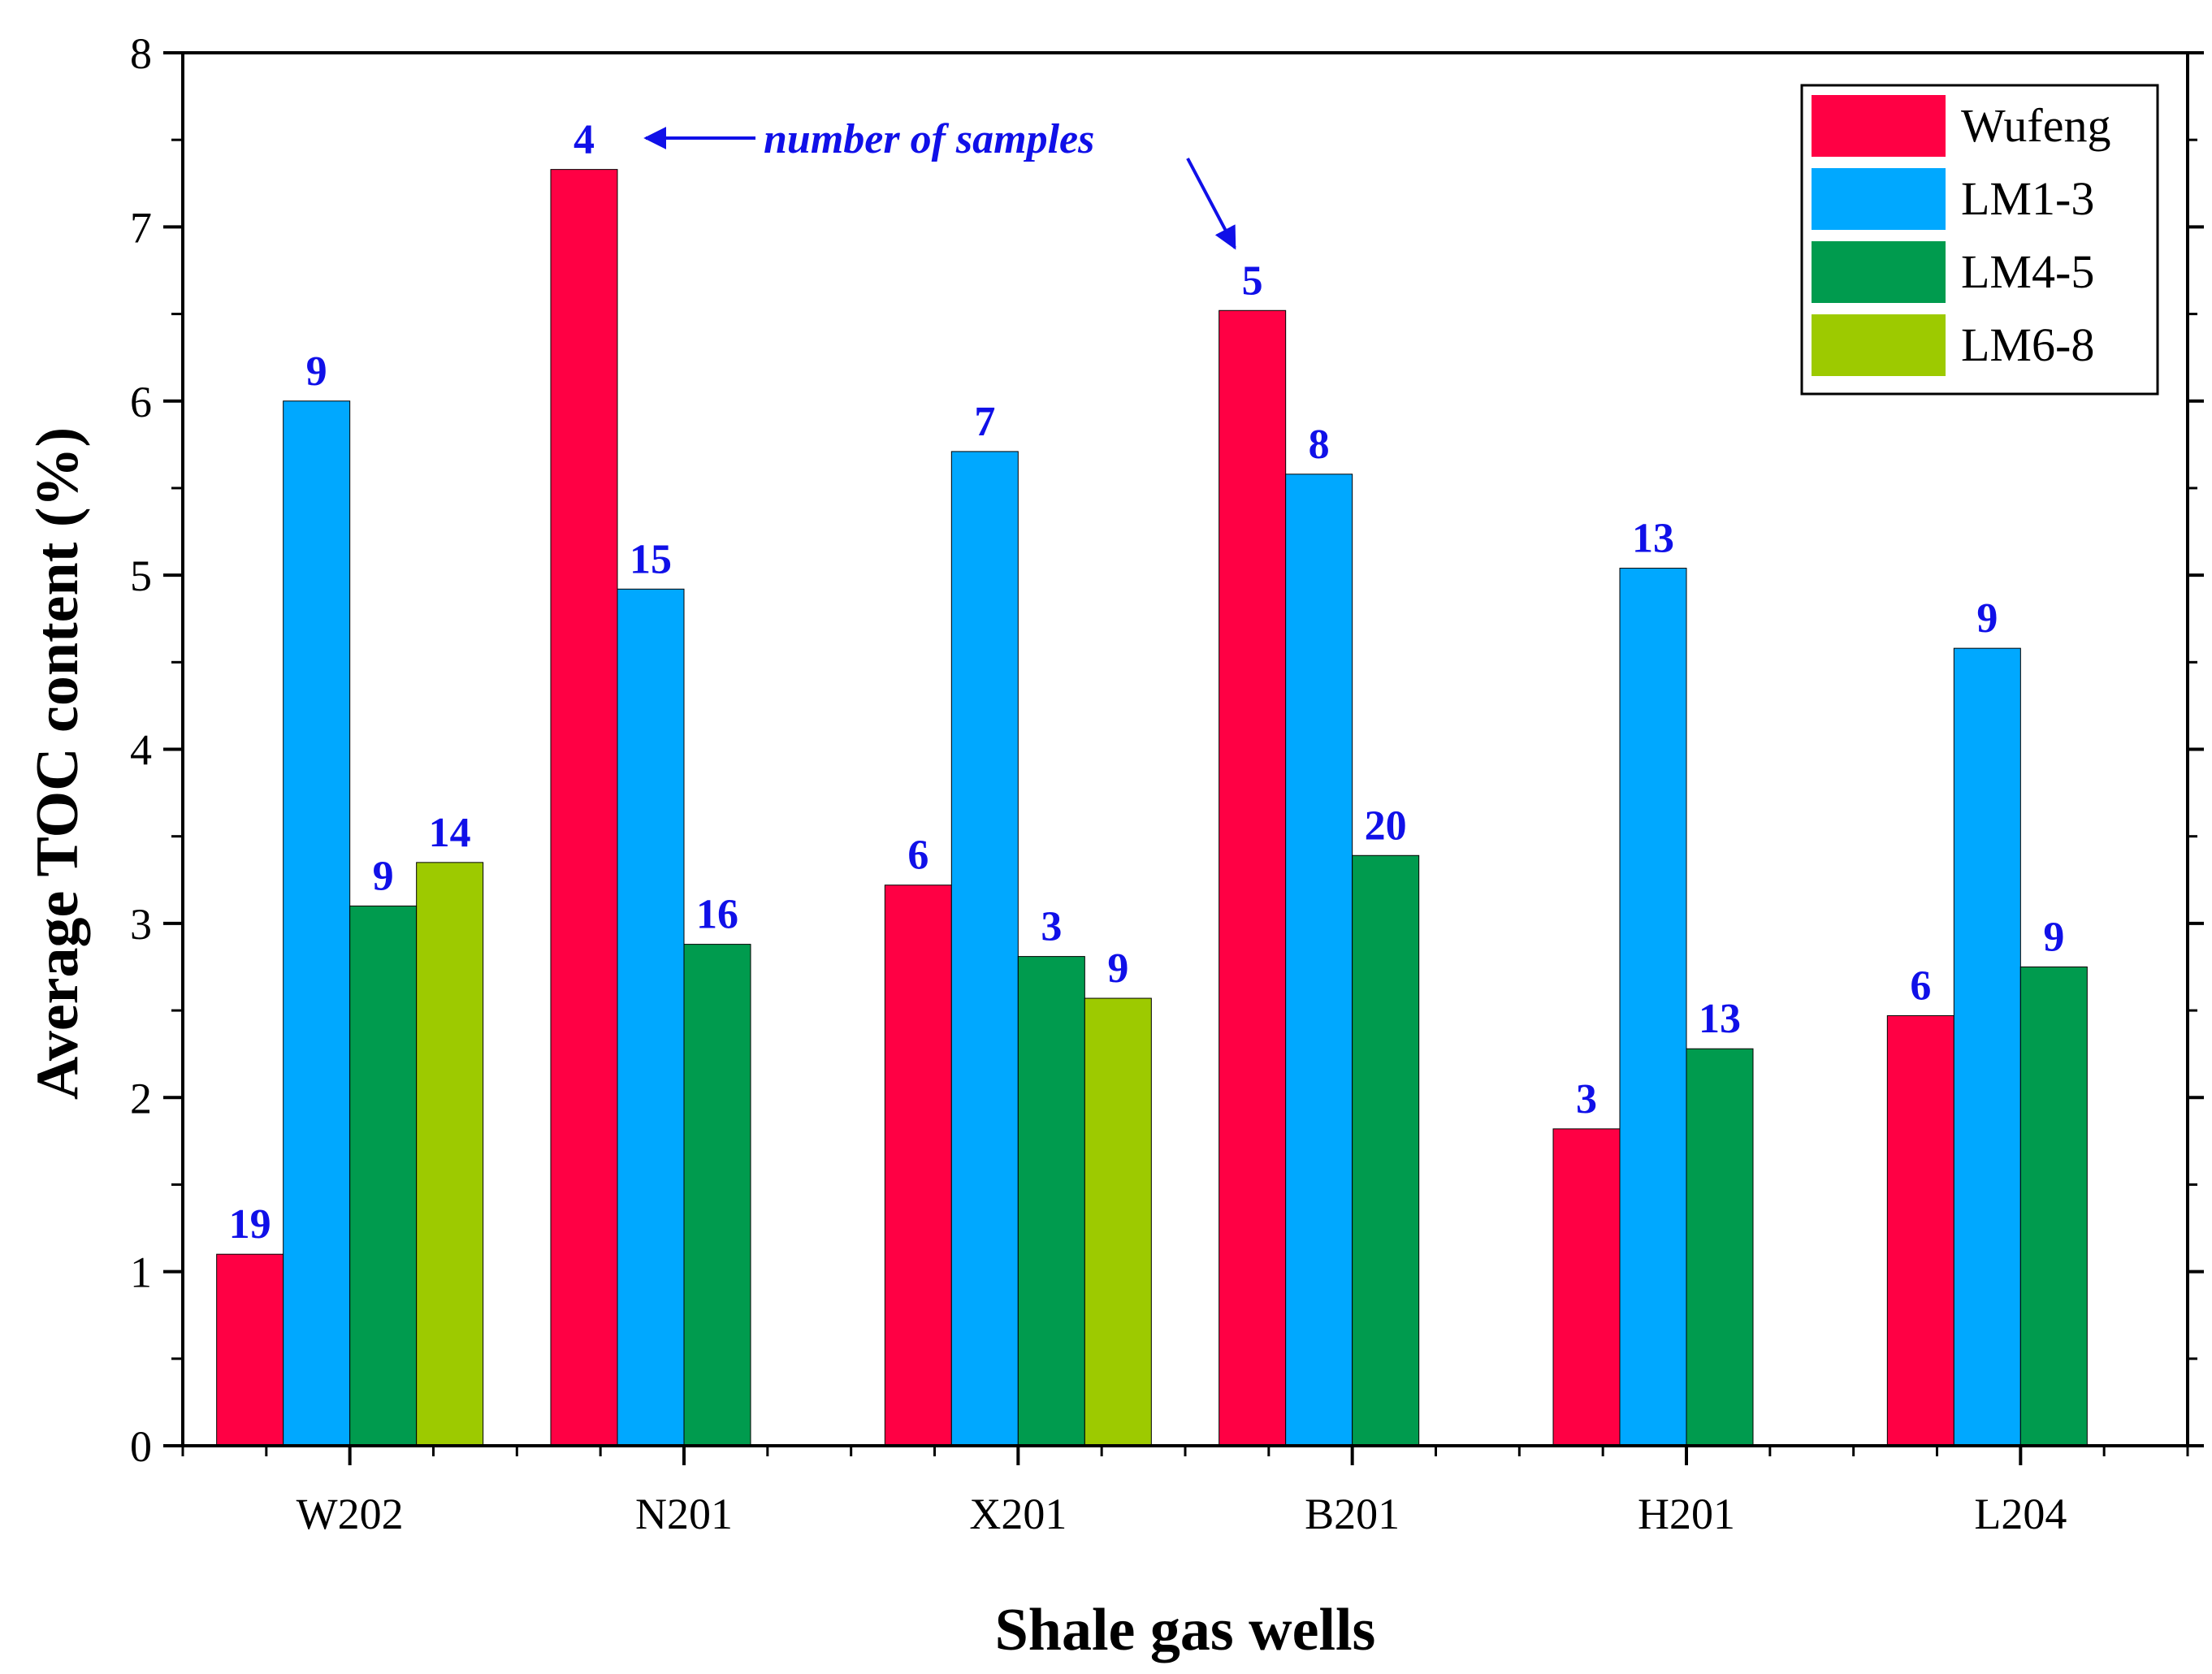 Image resolution: width=2212 pixels, height=1674 pixels. Describe the element at coordinates (684, 1514) in the screenshot. I see `x-tick-label-n201: N201` at that location.